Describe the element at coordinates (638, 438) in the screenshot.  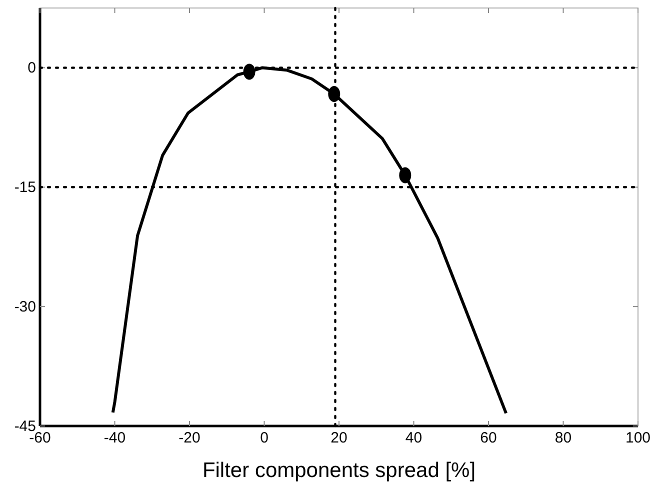
I see `x-tick-label: 100` at that location.